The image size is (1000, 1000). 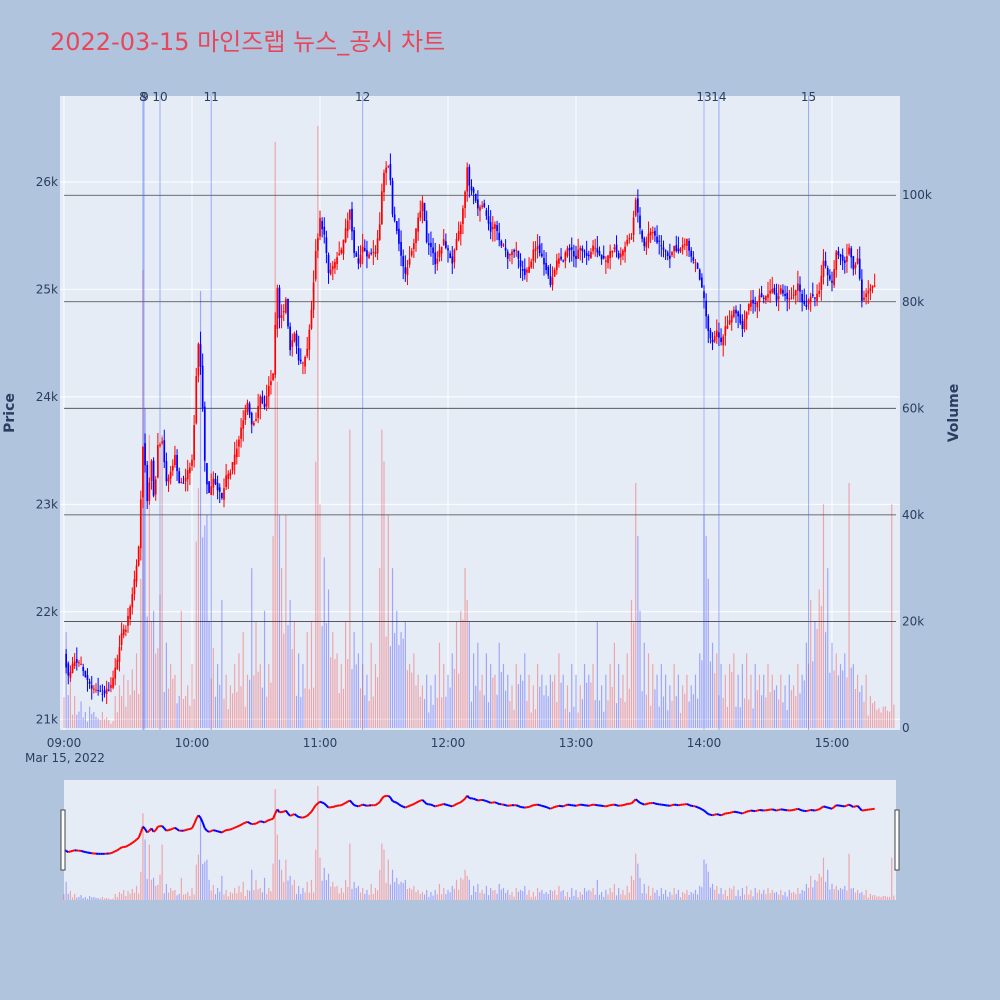 I want to click on range-slider-handle-right, so click(x=897, y=840).